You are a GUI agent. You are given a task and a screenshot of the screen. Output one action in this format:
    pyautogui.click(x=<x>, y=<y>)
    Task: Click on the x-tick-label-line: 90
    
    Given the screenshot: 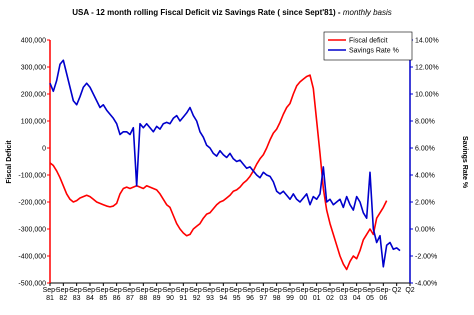 What is the action you would take?
    pyautogui.click(x=170, y=298)
    